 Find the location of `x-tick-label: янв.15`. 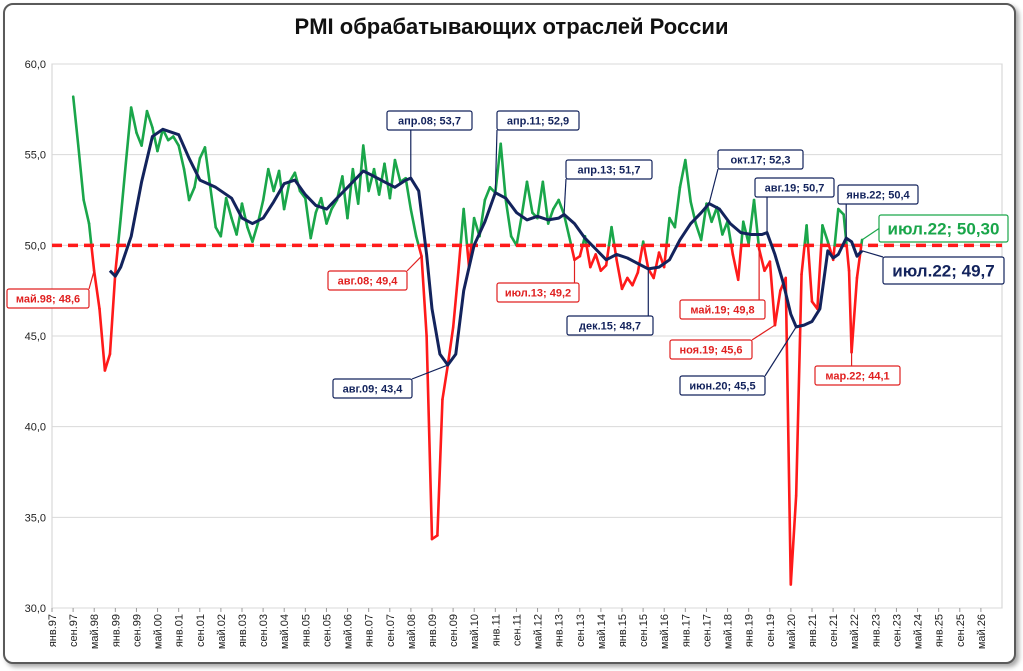

x-tick-label: янв.15 is located at coordinates (623, 630).